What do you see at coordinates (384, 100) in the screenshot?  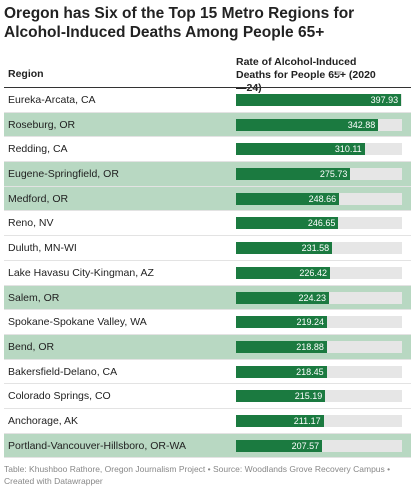 I see `value-label: 397.93` at bounding box center [384, 100].